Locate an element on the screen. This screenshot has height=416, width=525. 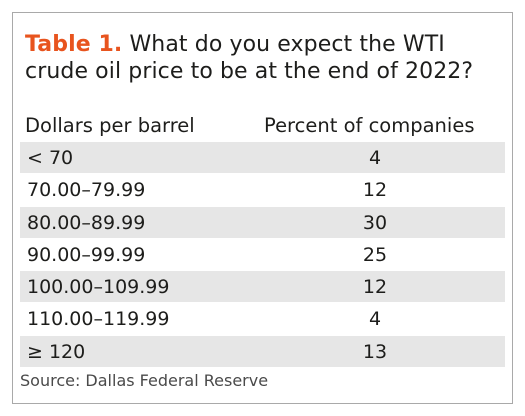
table-row: 100.00–109.99 12 is located at coordinates (262, 287).